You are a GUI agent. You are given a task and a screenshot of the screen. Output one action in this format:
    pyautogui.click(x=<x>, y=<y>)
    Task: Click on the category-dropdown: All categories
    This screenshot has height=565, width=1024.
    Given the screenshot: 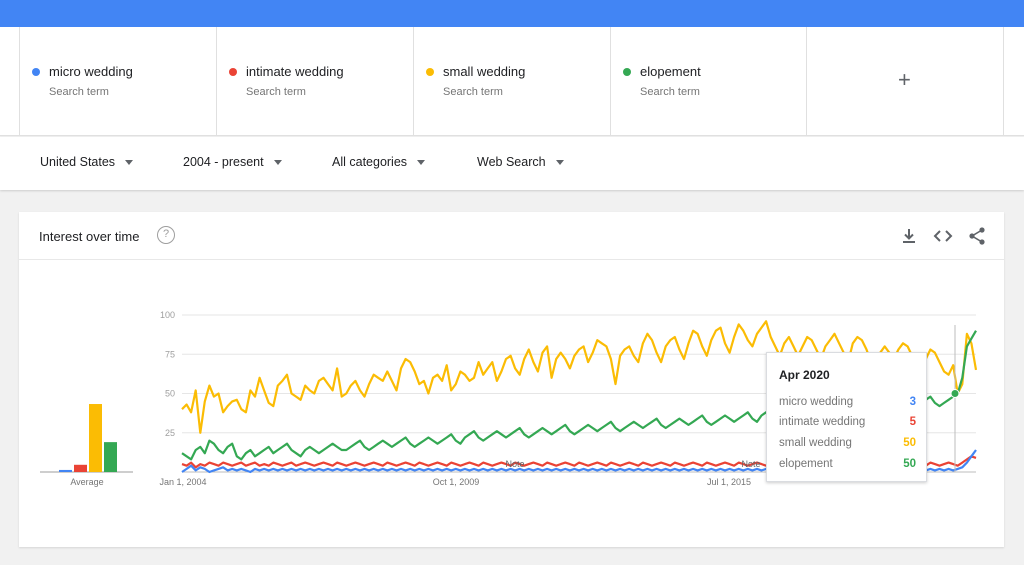 What is the action you would take?
    pyautogui.click(x=379, y=162)
    